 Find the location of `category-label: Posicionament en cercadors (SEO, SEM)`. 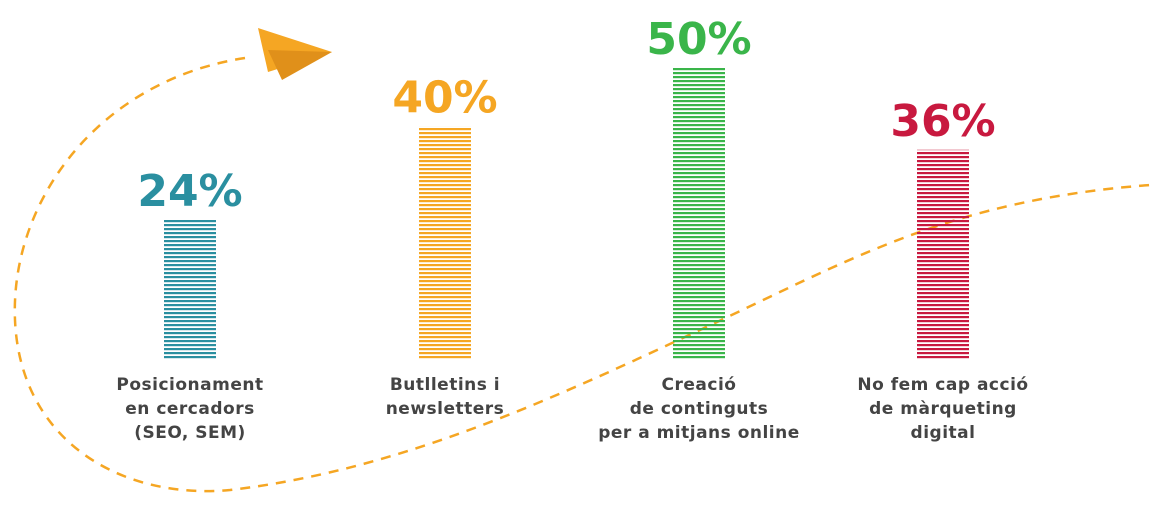

category-label: Posicionament en cercadors (SEO, SEM) is located at coordinates (190, 409).